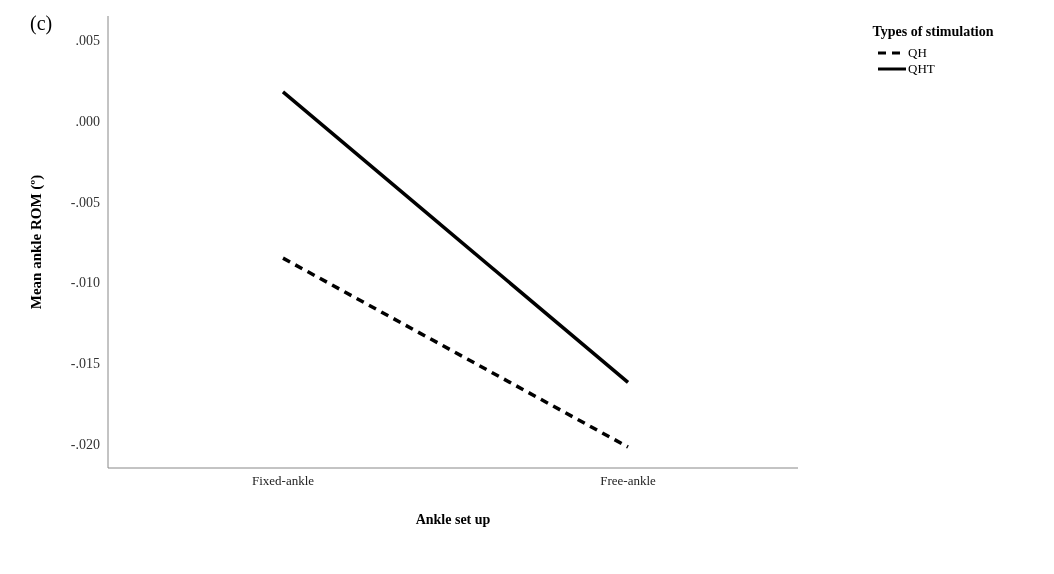  Describe the element at coordinates (85, 364) in the screenshot. I see `y-tick-label: -.015` at that location.